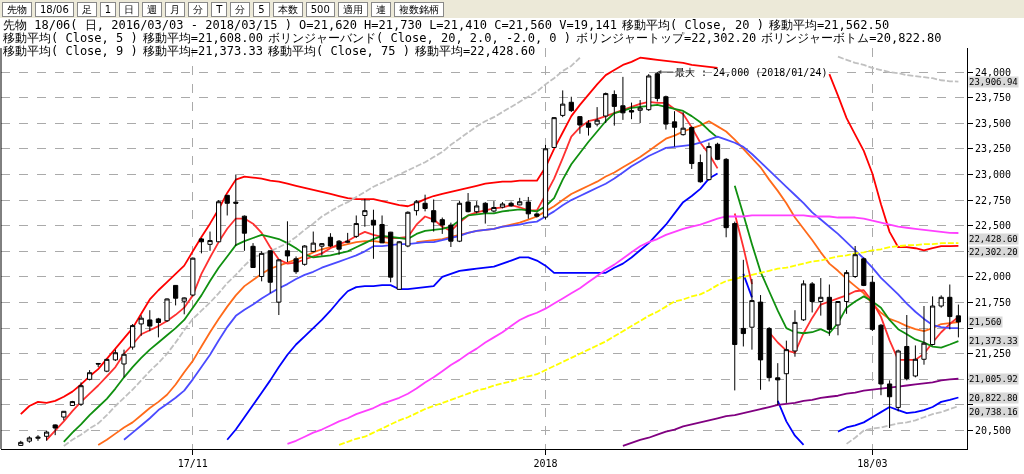  What do you see at coordinates (320, 9) in the screenshot?
I see `text: 500` at bounding box center [320, 9].